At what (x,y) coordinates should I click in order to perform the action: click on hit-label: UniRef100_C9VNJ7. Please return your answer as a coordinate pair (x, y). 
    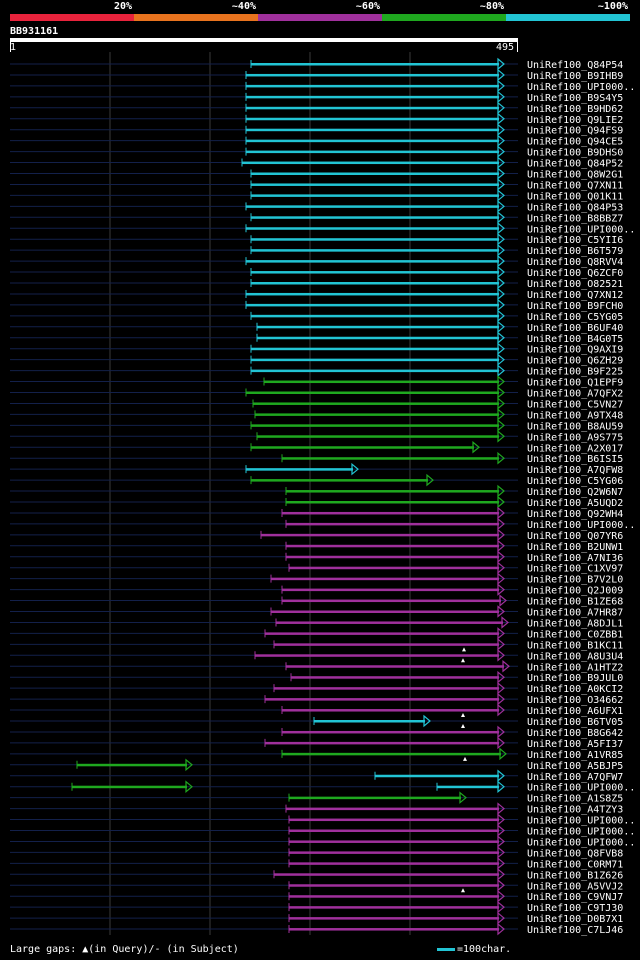
    Looking at the image, I should click on (575, 897).